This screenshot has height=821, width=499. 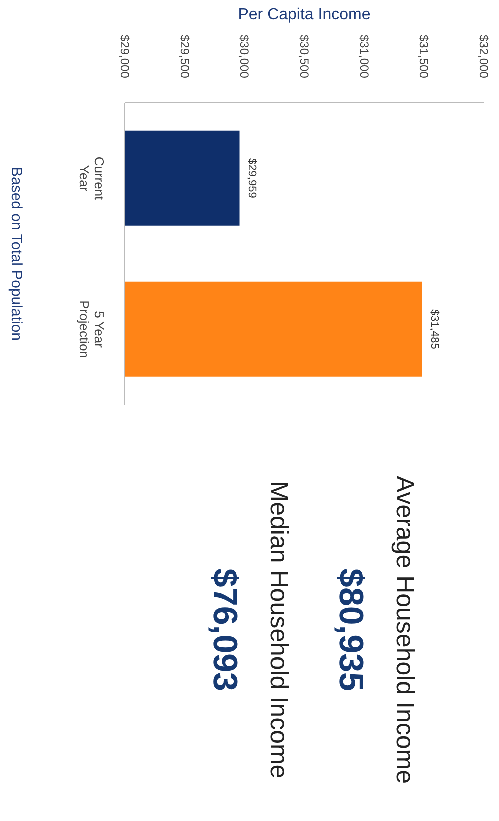 What do you see at coordinates (92, 178) in the screenshot?
I see `y-tick-label: Current Year` at bounding box center [92, 178].